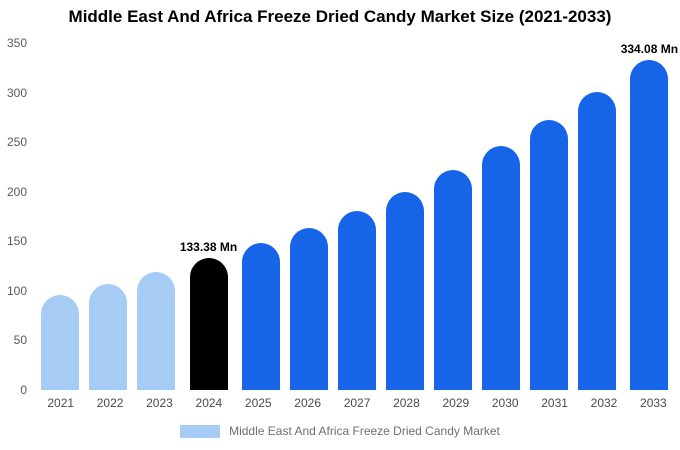  What do you see at coordinates (16, 43) in the screenshot?
I see `y-tick-label: 350` at bounding box center [16, 43].